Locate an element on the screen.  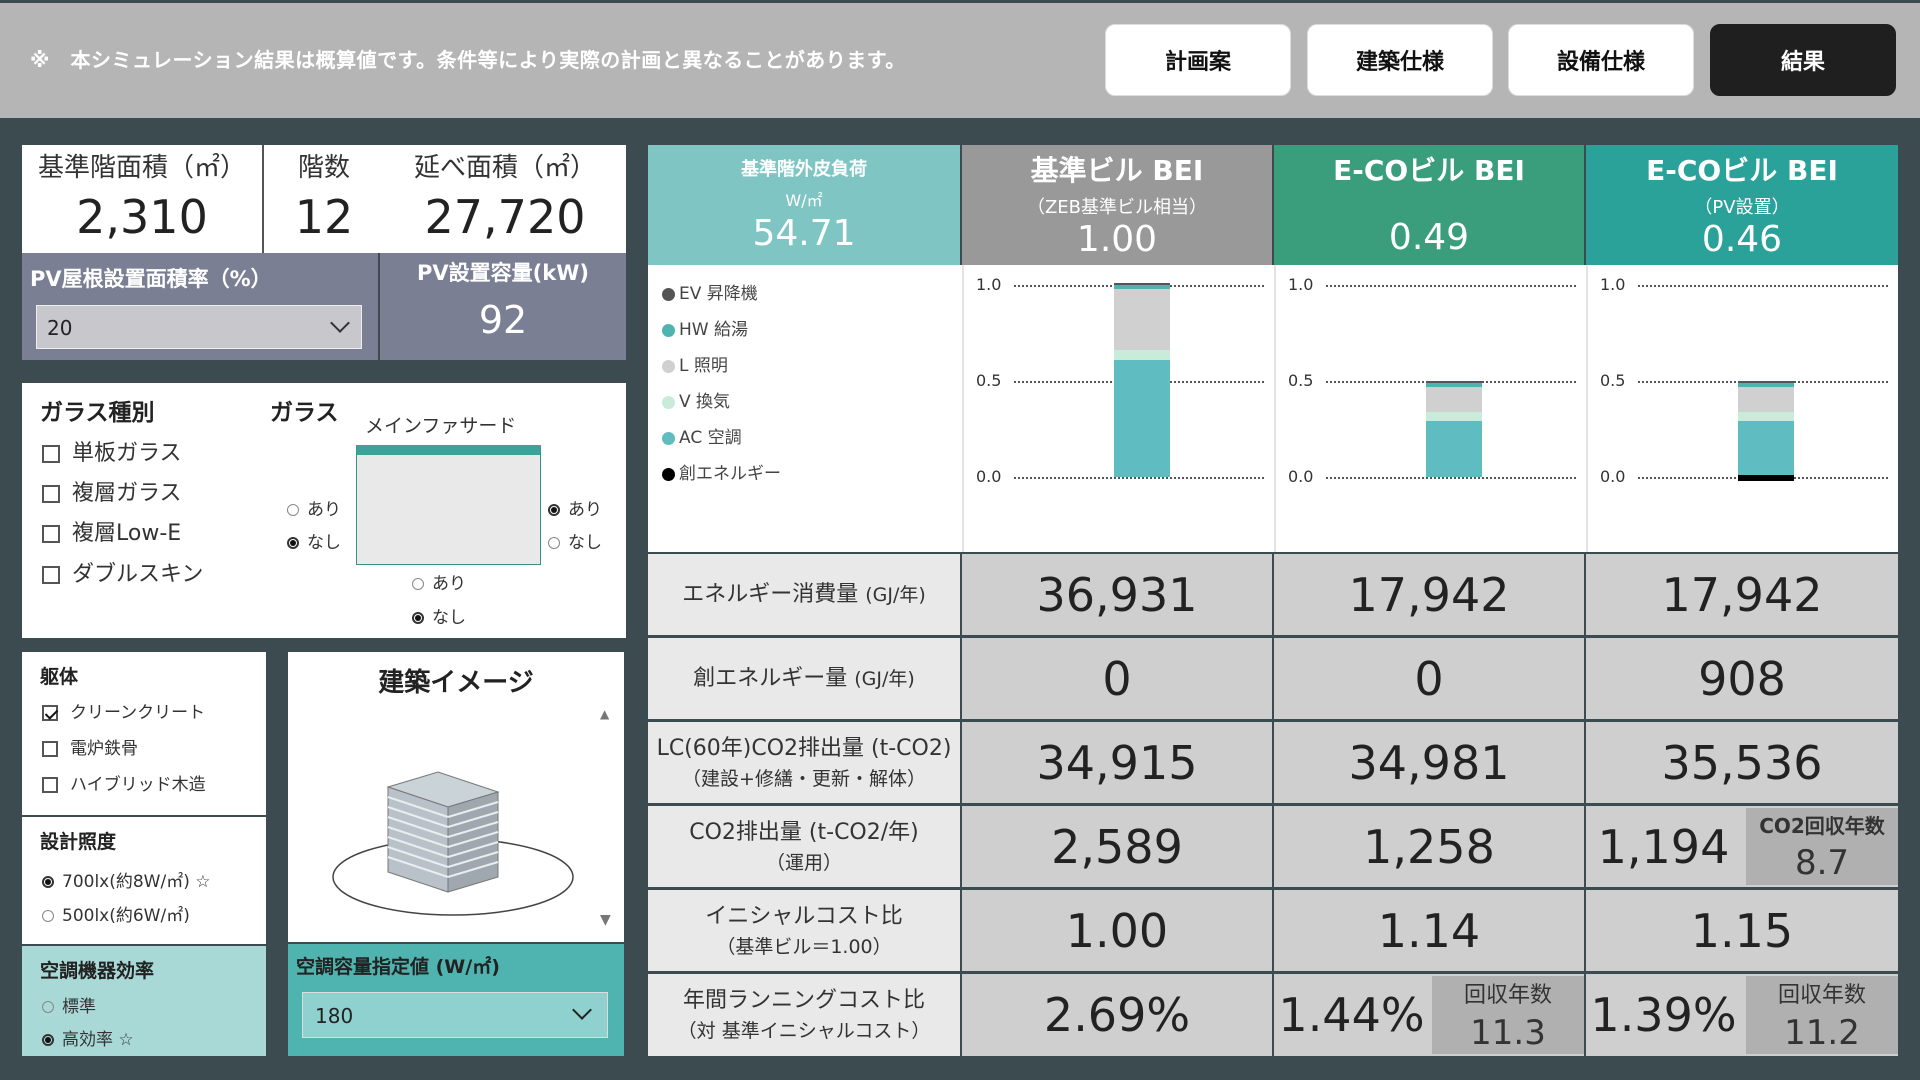
lc-co2-value-standard: 34,915 is located at coordinates (1117, 762).